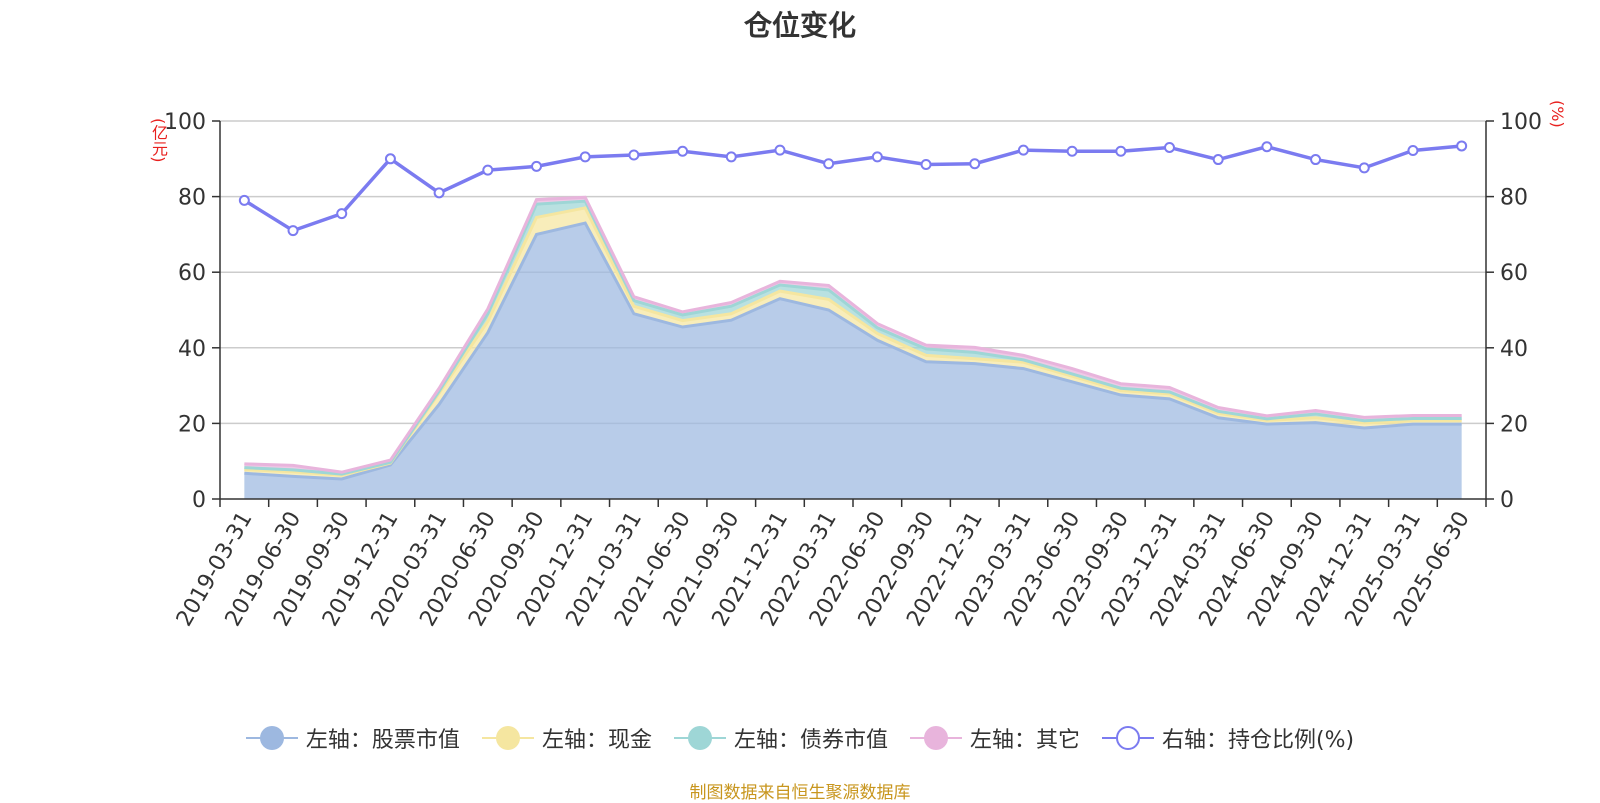 This screenshot has height=803, width=1600. I want to click on legend-label: 左轴：其它, so click(1024, 740).